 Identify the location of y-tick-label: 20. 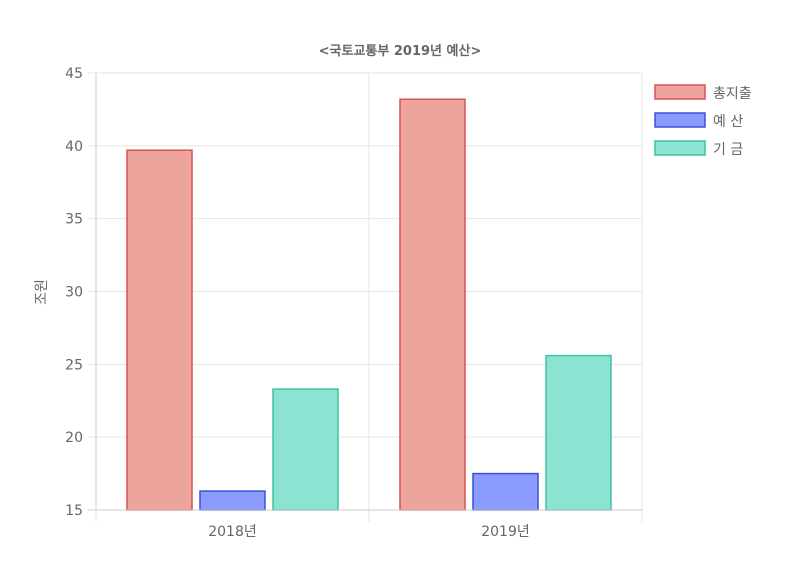
(74, 438).